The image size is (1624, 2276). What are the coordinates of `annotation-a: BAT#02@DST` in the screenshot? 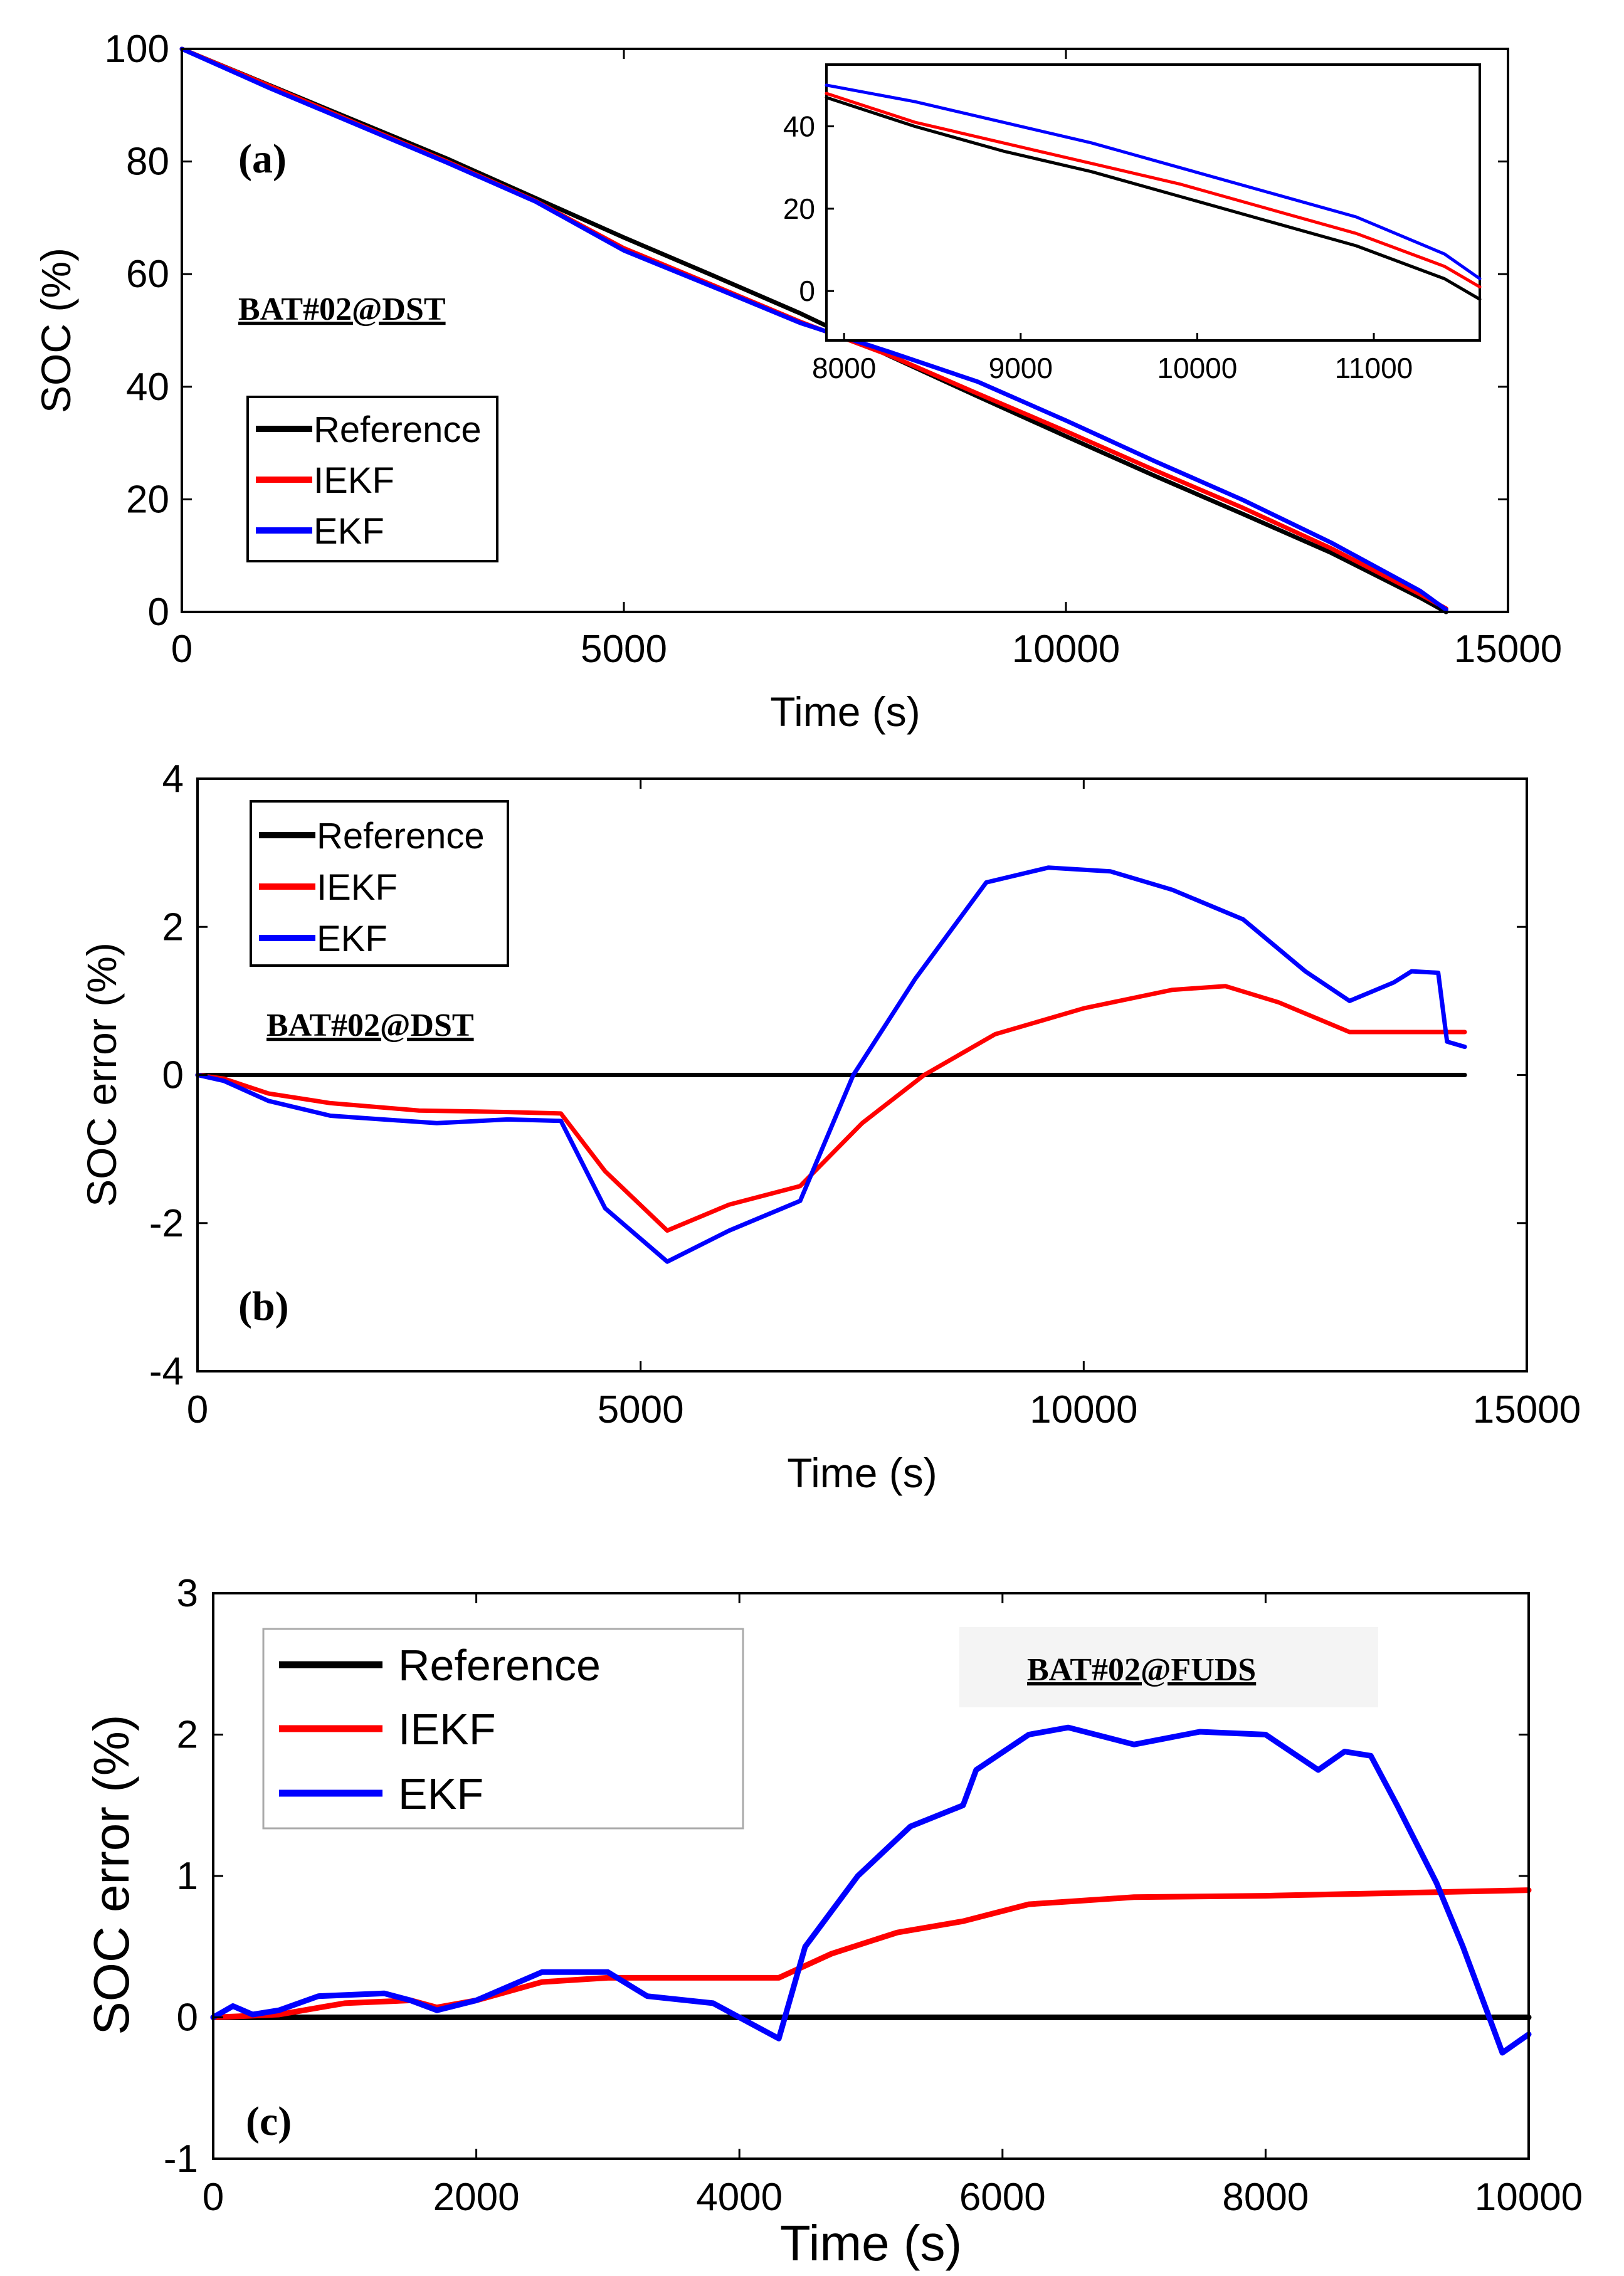 It's located at (342, 310).